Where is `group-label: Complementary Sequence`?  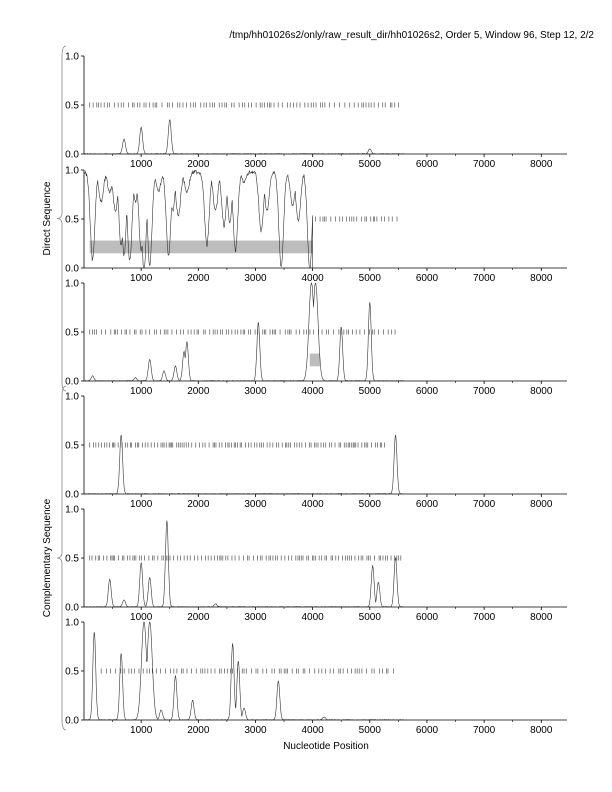
group-label: Complementary Sequence is located at coordinates (47, 557).